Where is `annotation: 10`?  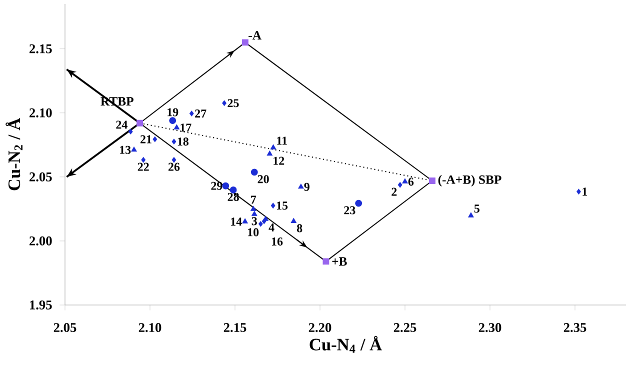
annotation: 10 is located at coordinates (253, 232).